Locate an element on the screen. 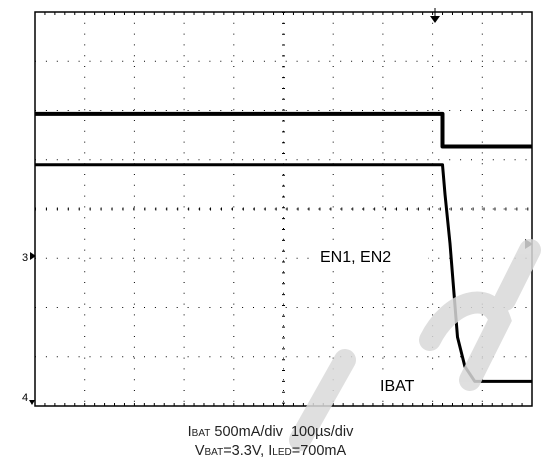  ibat-label-bg is located at coordinates (405, 384).